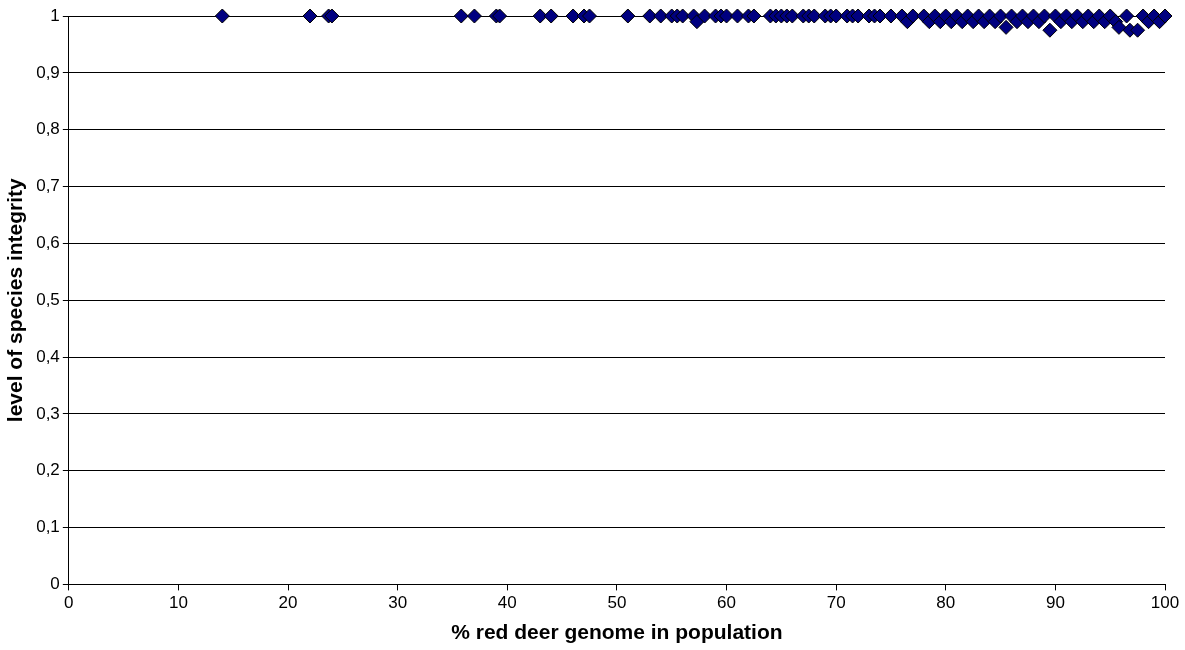 This screenshot has height=650, width=1185. What do you see at coordinates (48, 356) in the screenshot?
I see `y-tick-label: 0,4` at bounding box center [48, 356].